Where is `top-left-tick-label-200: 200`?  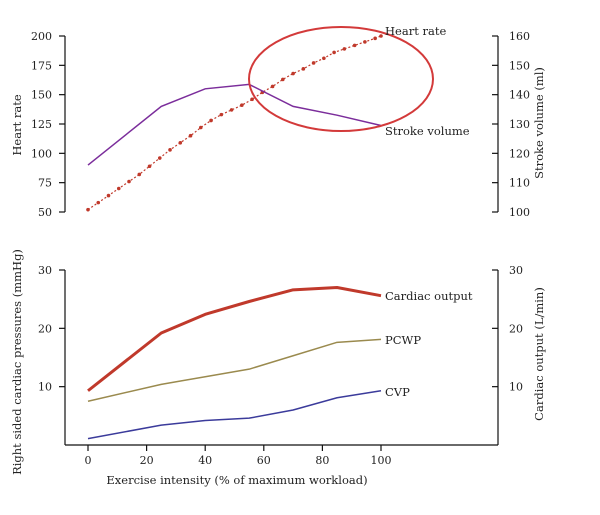 top-left-tick-label-200: 200 is located at coordinates (41, 36).